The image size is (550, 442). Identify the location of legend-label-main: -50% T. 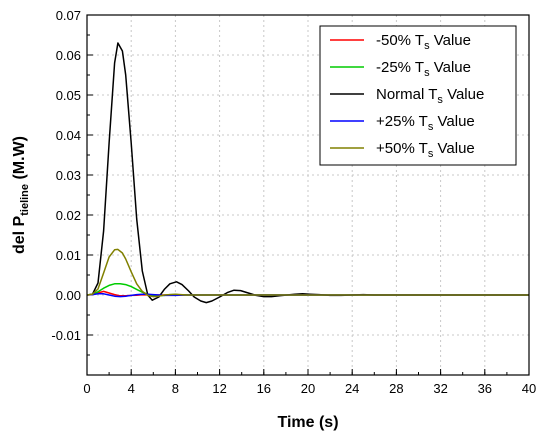
(400, 40).